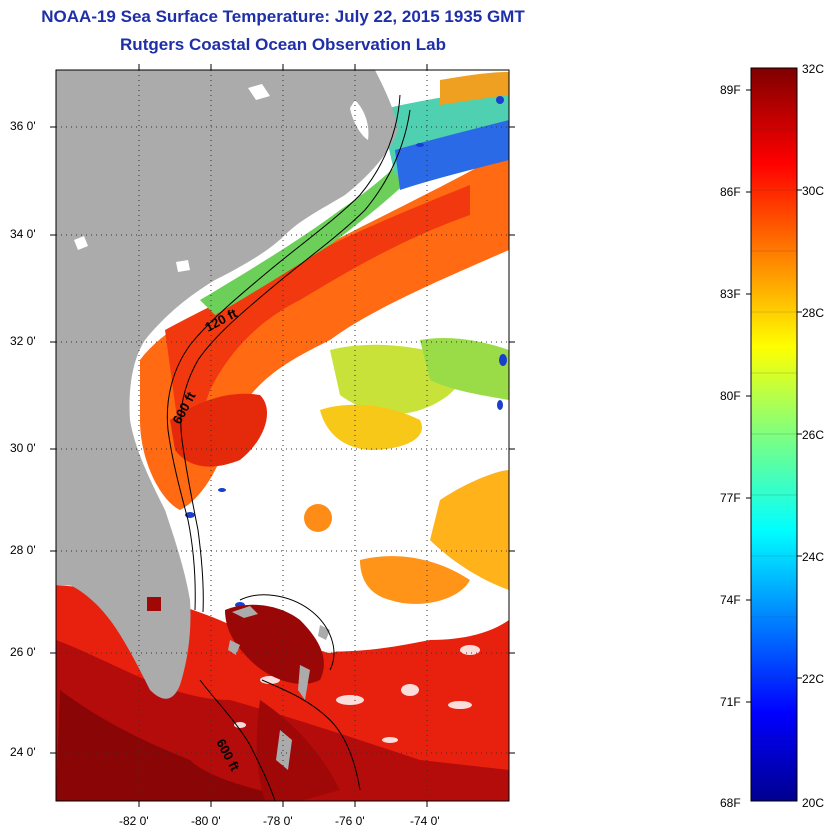 The height and width of the screenshot is (832, 833). What do you see at coordinates (813, 679) in the screenshot?
I see `colorbar-celsius-label: 22C` at bounding box center [813, 679].